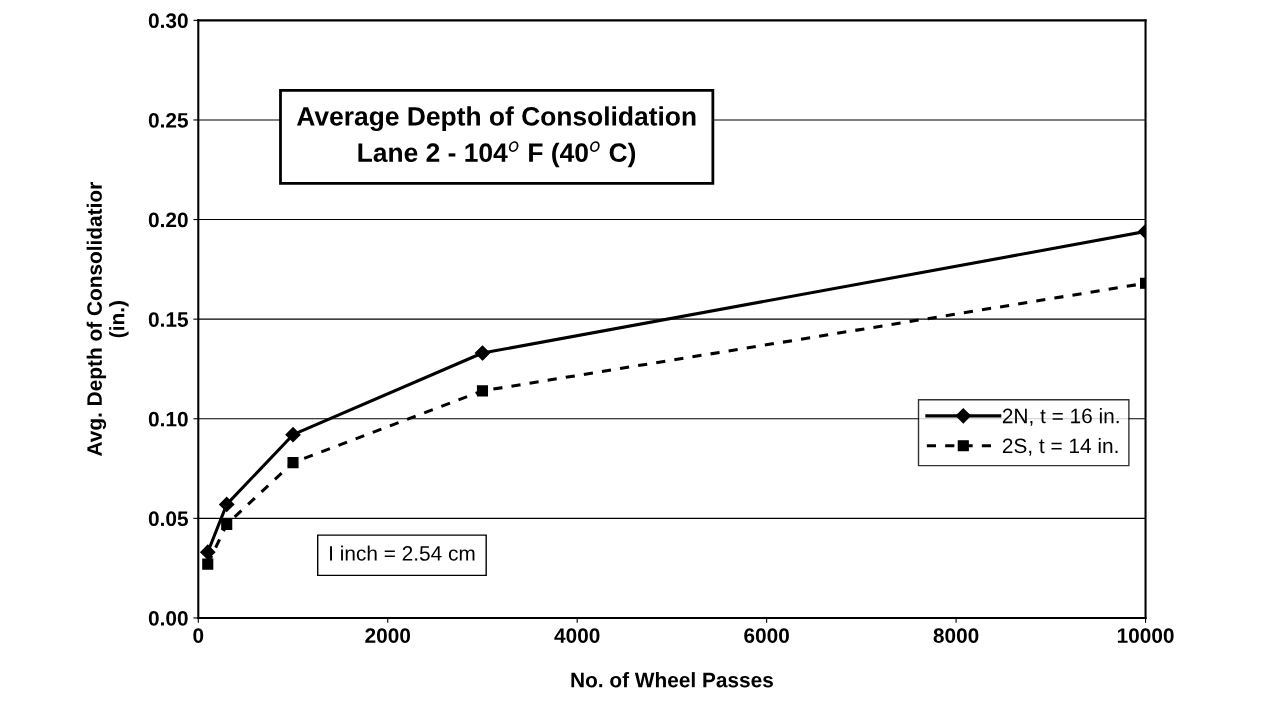 This screenshot has height=727, width=1263. I want to click on y-tick-label: 0.00, so click(168, 618).